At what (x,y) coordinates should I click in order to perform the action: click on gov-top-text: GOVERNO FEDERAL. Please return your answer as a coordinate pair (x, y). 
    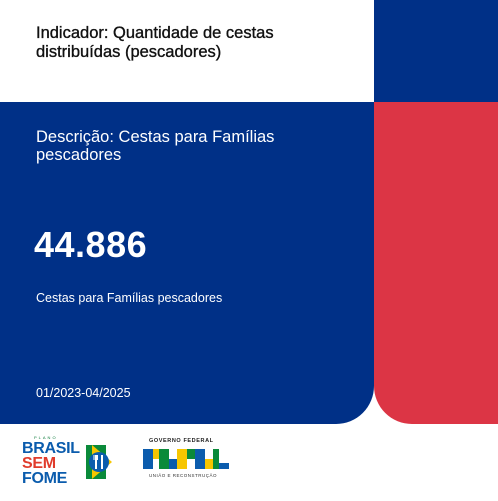
    Looking at the image, I should click on (181, 441).